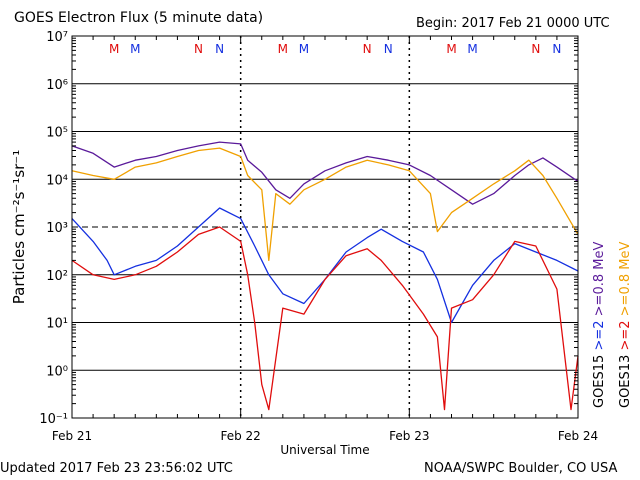 The width and height of the screenshot is (640, 480). I want to click on legend-satellite: GOES13, so click(625, 379).